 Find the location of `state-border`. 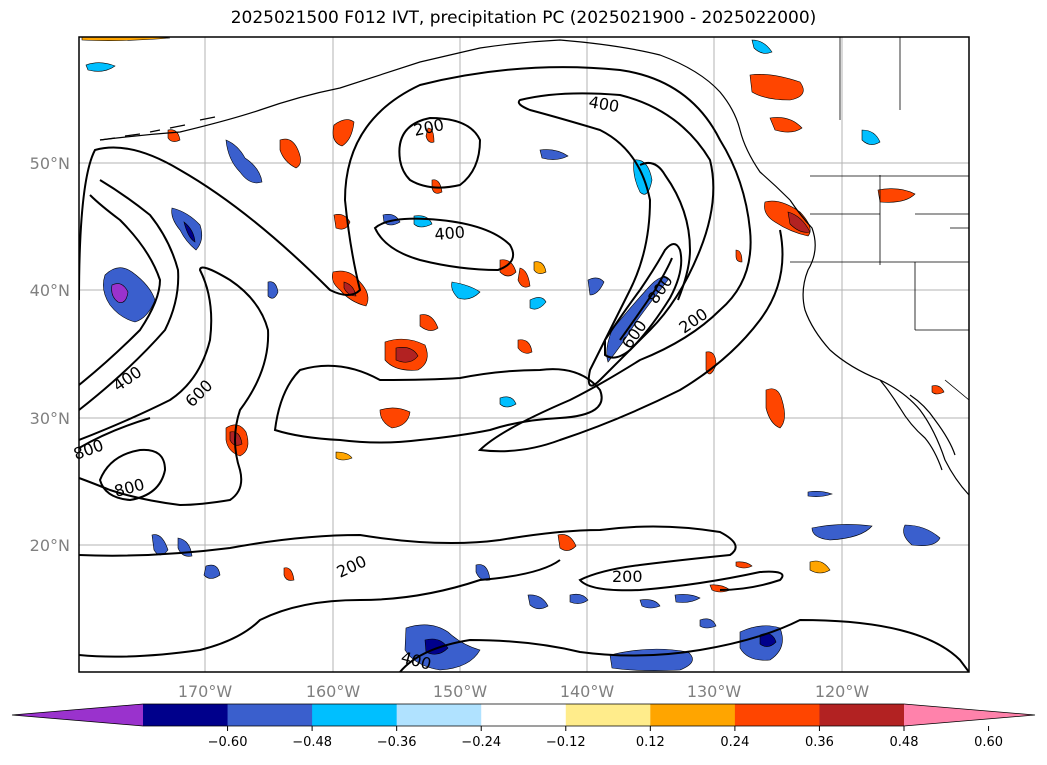

state-border is located at coordinates (879, 288).